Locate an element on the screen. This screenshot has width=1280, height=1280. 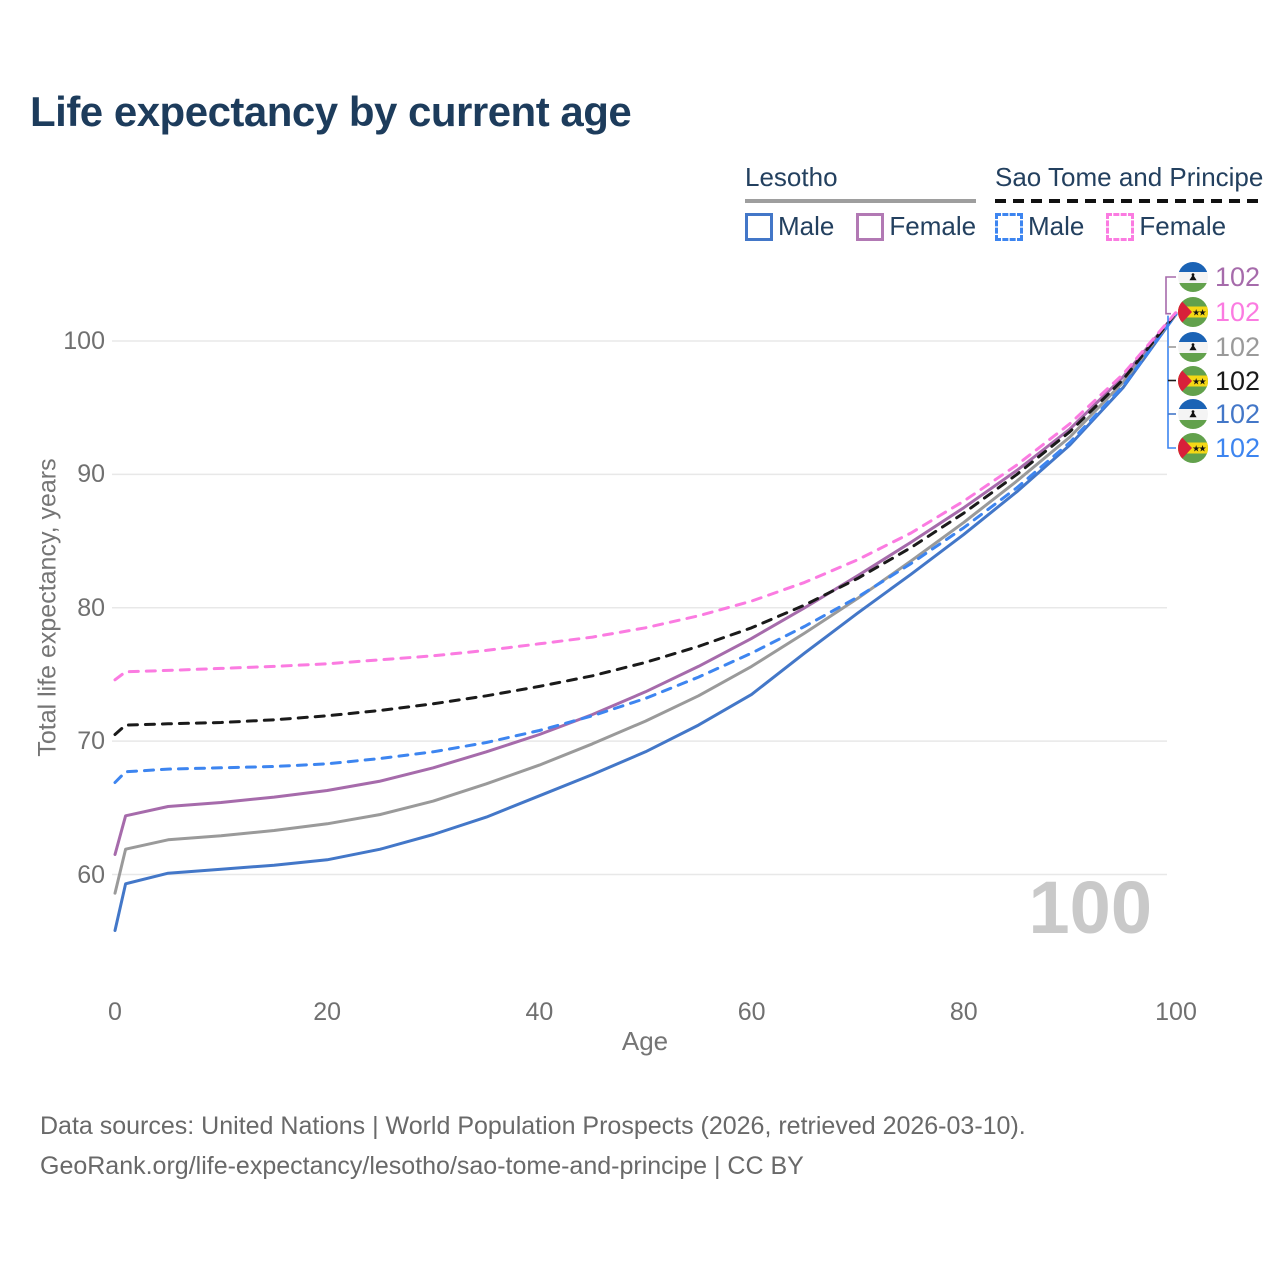
y-axis-title: Total life expectancy, years is located at coordinates (47, 607).